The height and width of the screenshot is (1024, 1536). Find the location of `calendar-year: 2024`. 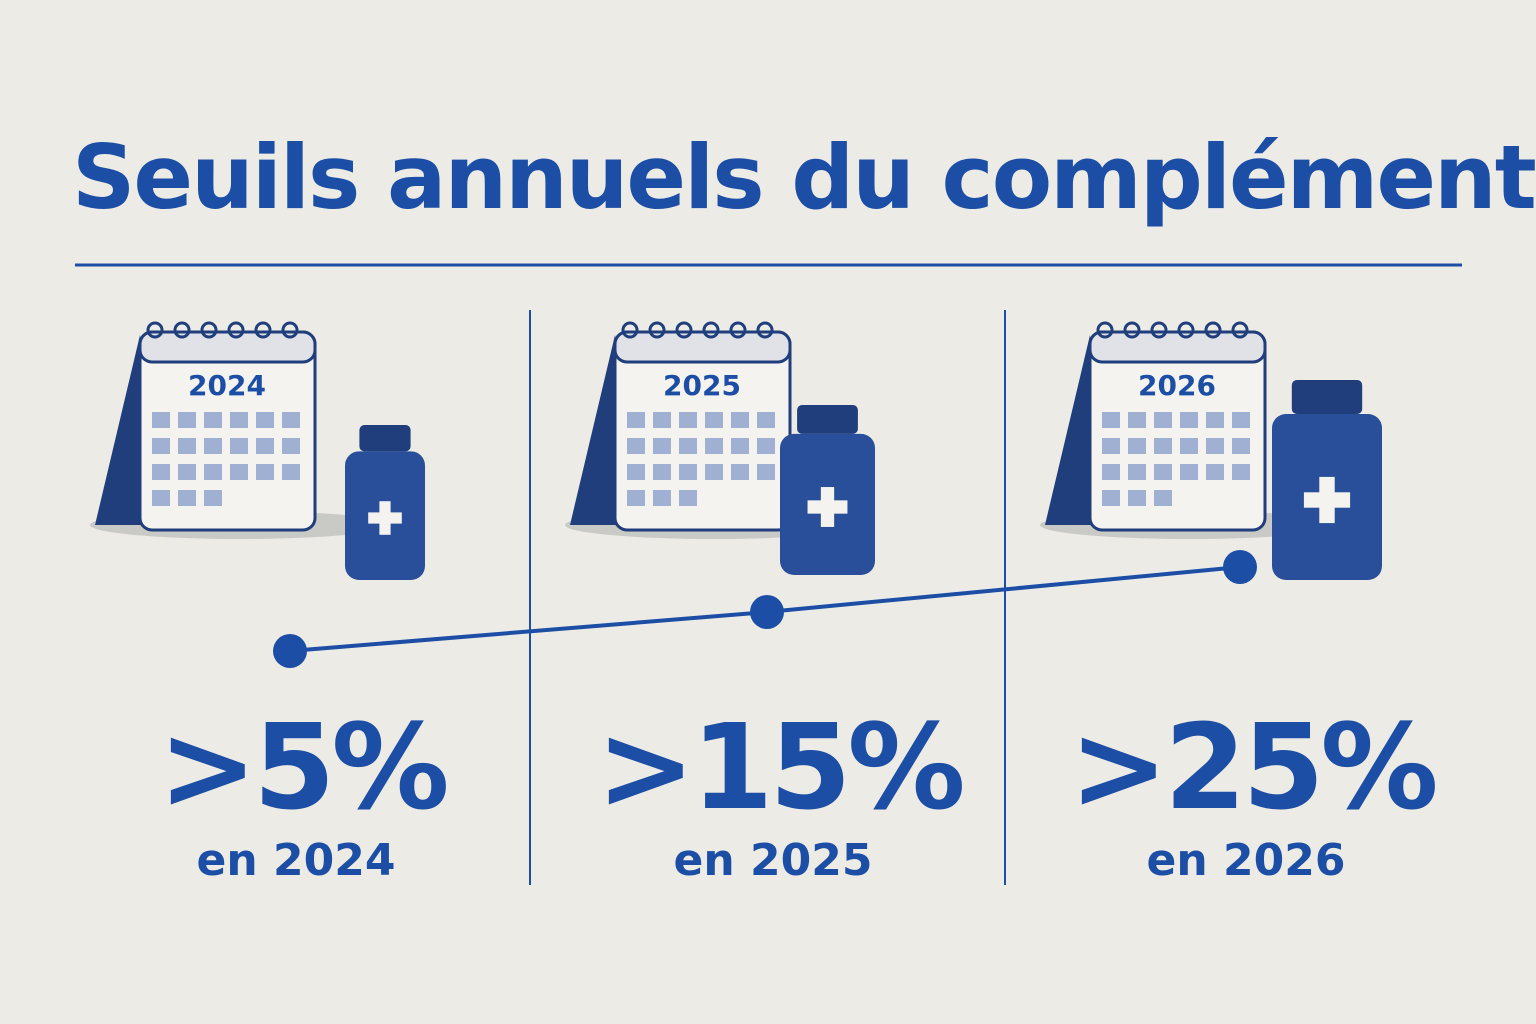

calendar-year: 2024 is located at coordinates (227, 385).